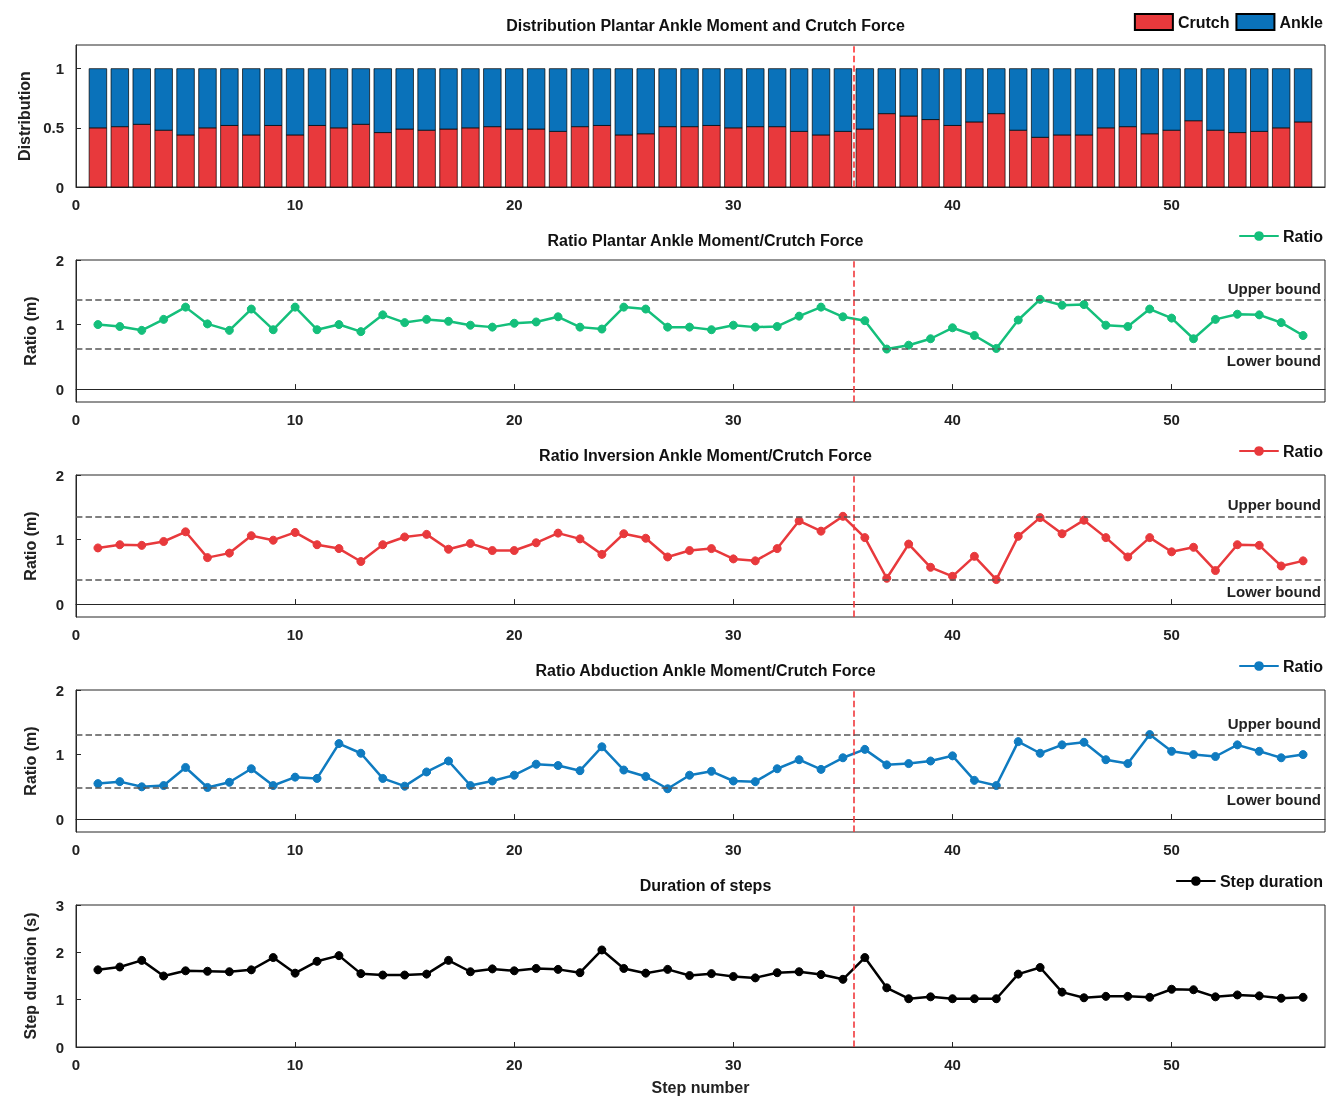 The image size is (1344, 1115). What do you see at coordinates (295, 634) in the screenshot?
I see `x-tick-label: 10` at bounding box center [295, 634].